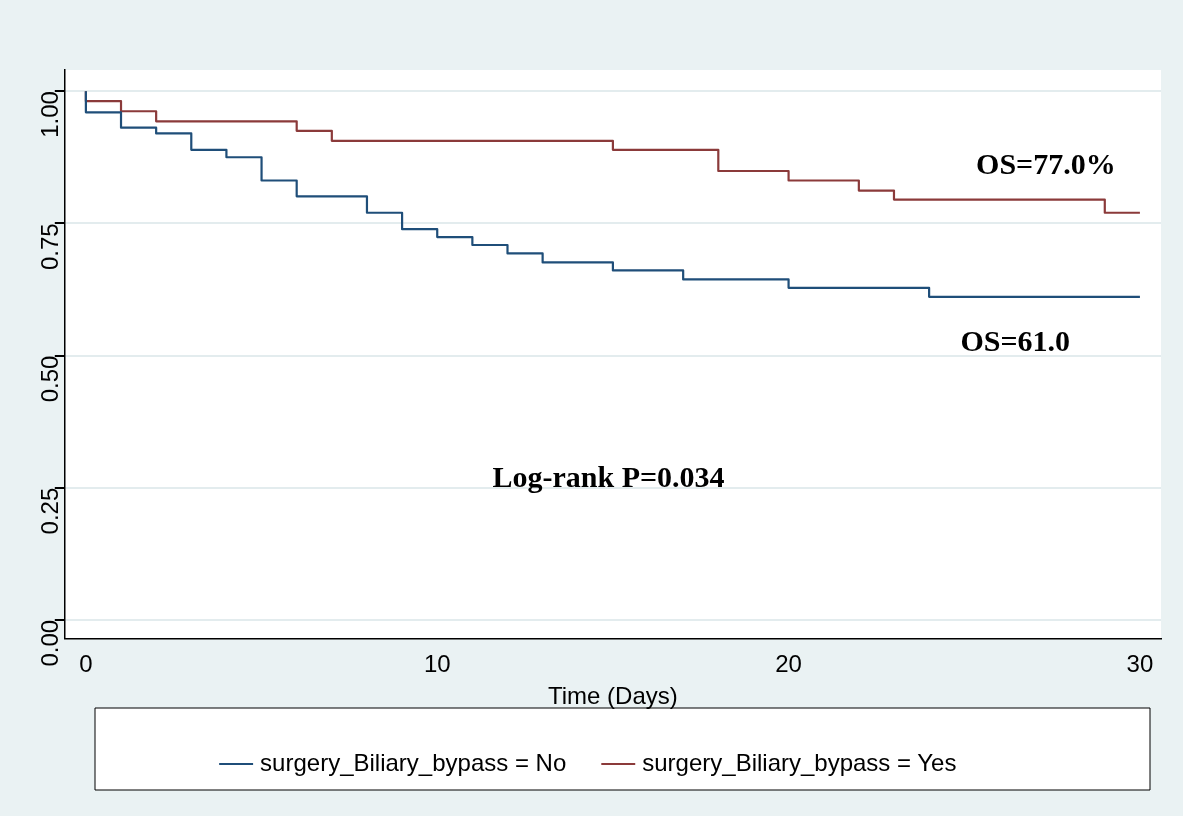 The height and width of the screenshot is (816, 1183). I want to click on y-tick-label: 0.75, so click(50, 247).